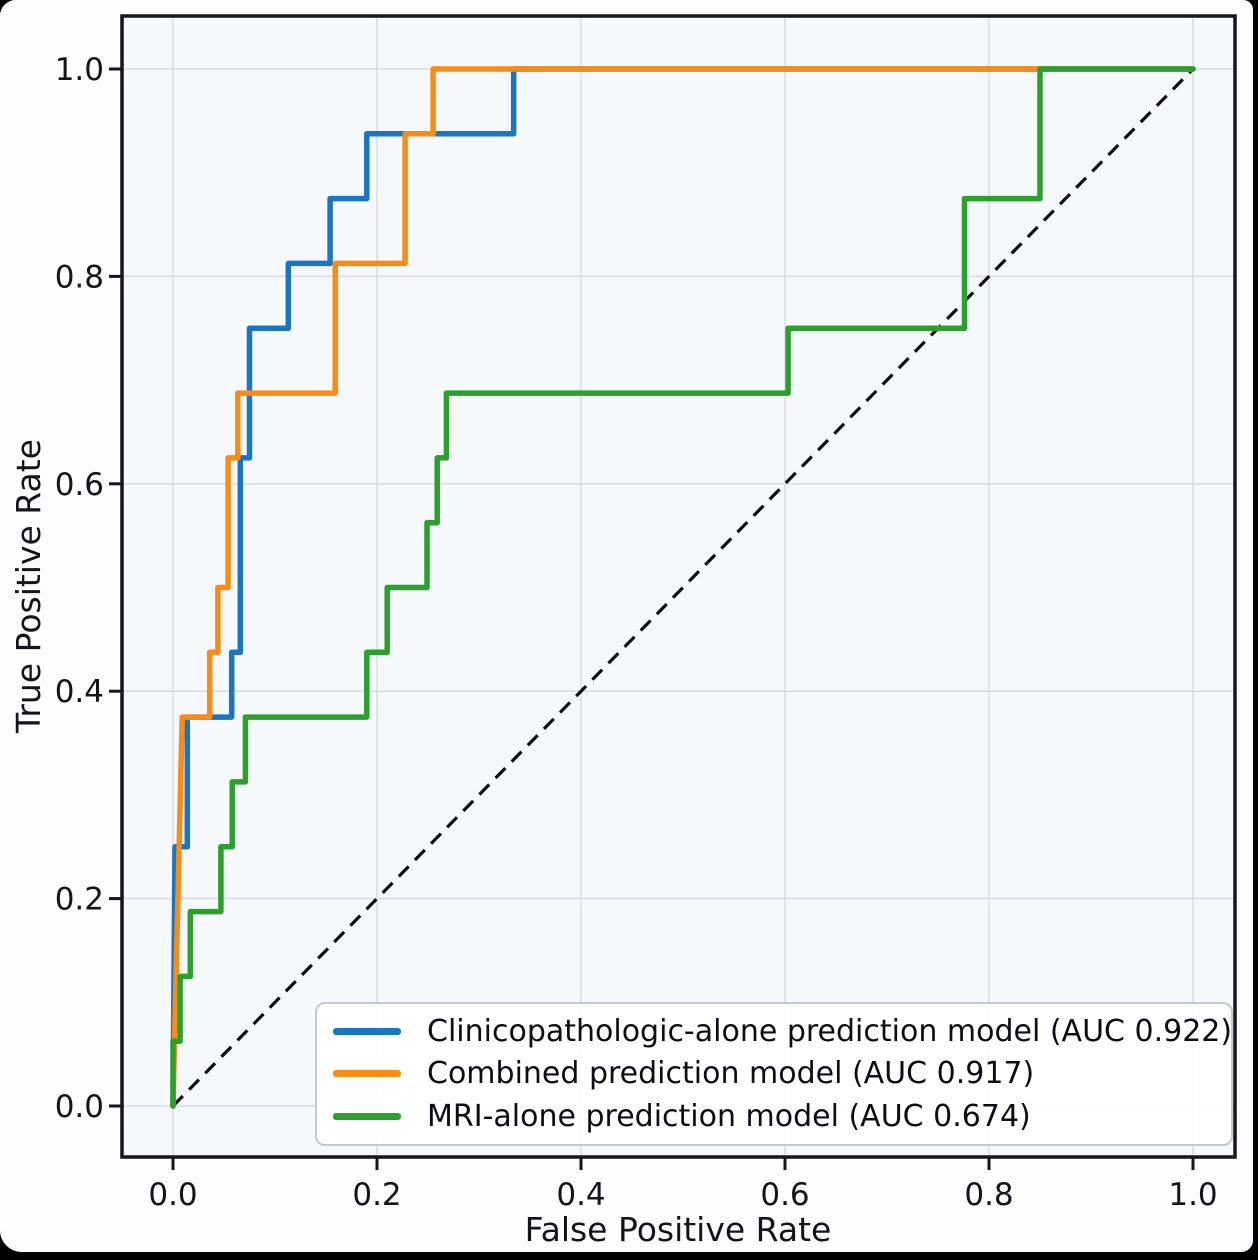 The width and height of the screenshot is (1258, 1260). I want to click on x-tick-label: 0.6, so click(784, 1195).